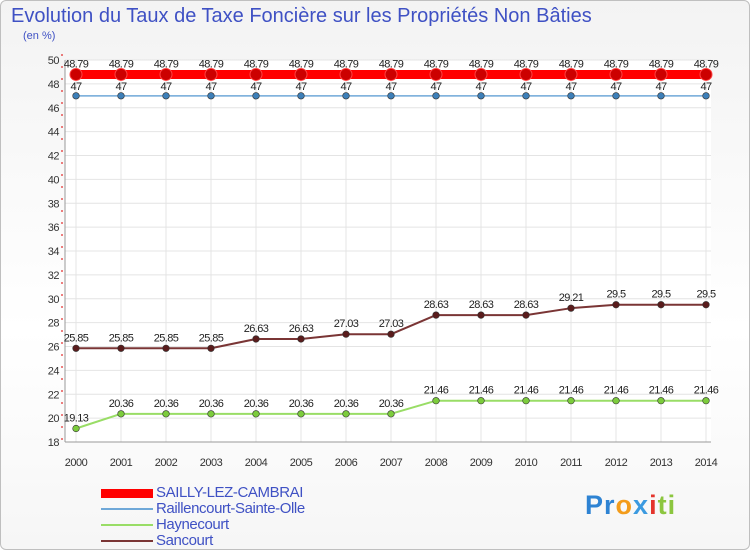 The width and height of the screenshot is (750, 550). I want to click on legend-swatch-haynecourt, so click(127, 525).